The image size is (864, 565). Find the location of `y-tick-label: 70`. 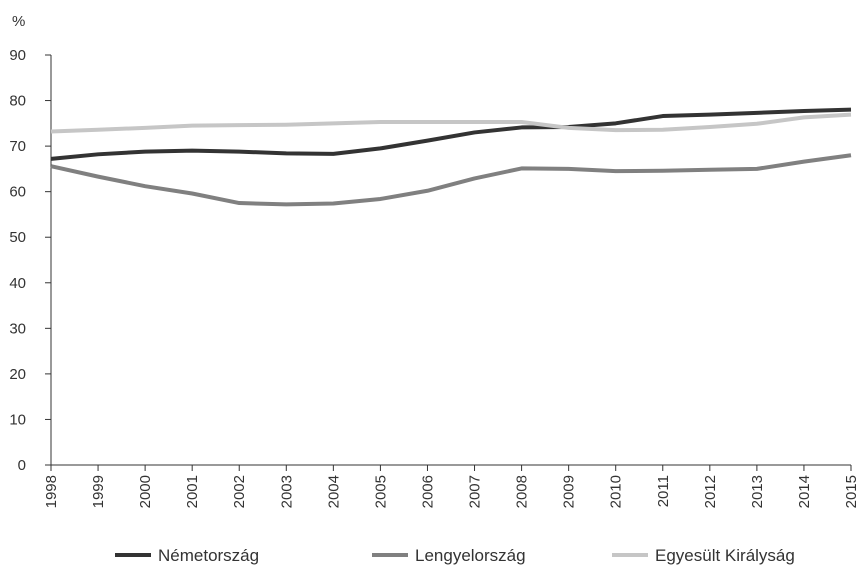

y-tick-label: 70 is located at coordinates (17, 146).